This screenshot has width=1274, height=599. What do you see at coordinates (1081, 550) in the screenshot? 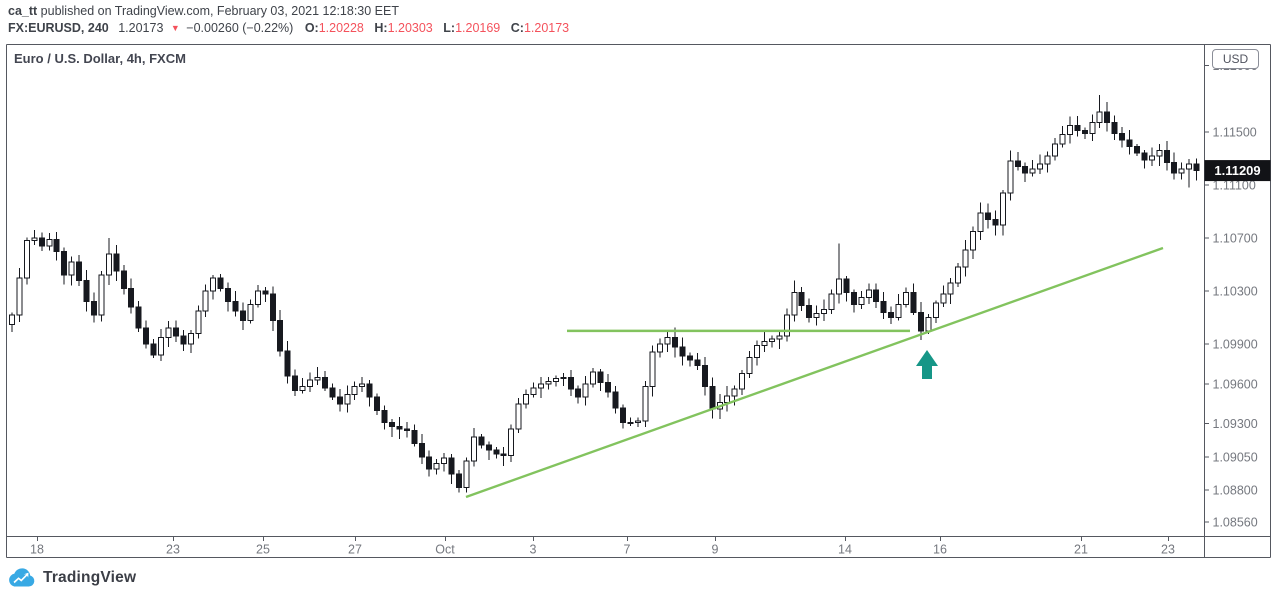
I see `time-tick-label: 21` at bounding box center [1081, 550].